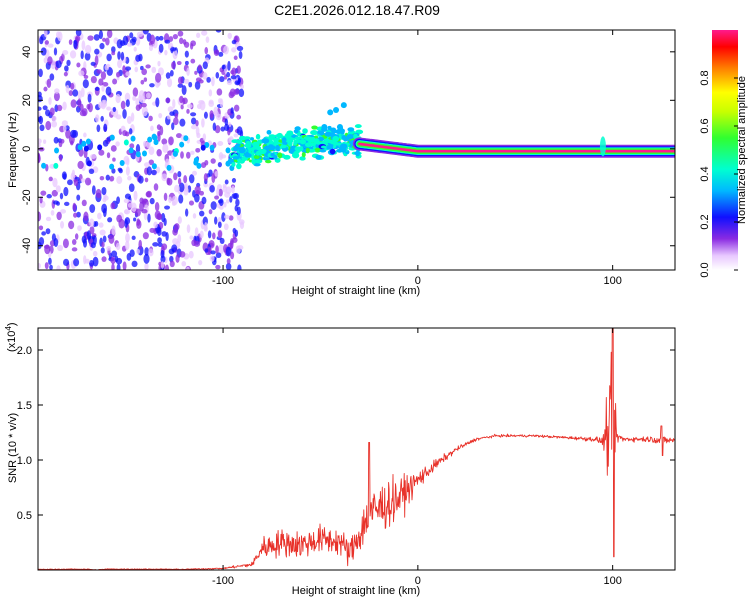 The height and width of the screenshot is (600, 750). Describe the element at coordinates (356, 591) in the screenshot. I see `snr-x-label: Height of straight line (km)` at that location.